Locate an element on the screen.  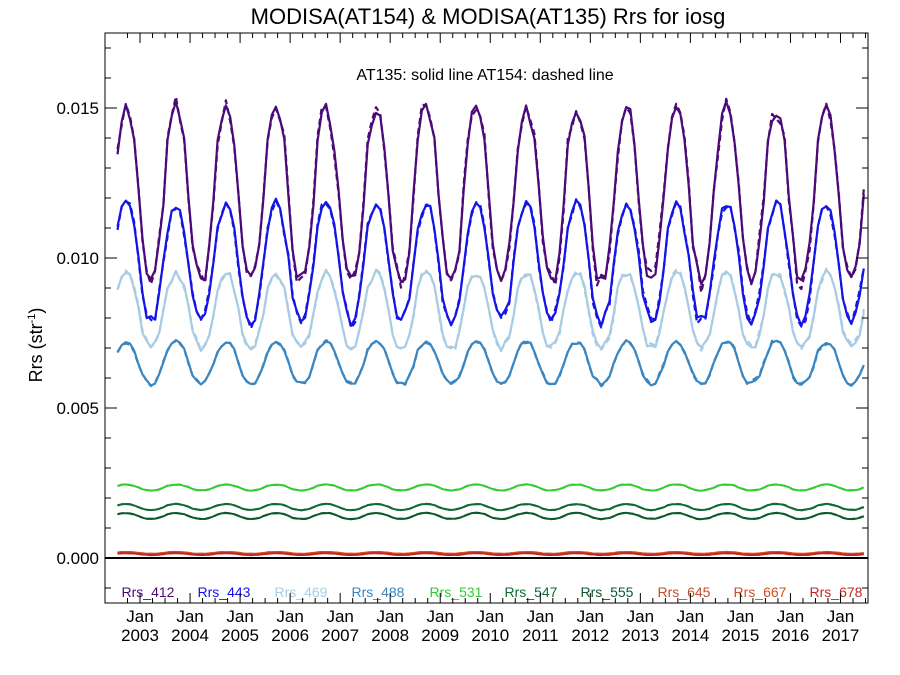
chart-annotation: AT135: solid line AT154: dashed line is located at coordinates (484, 75).